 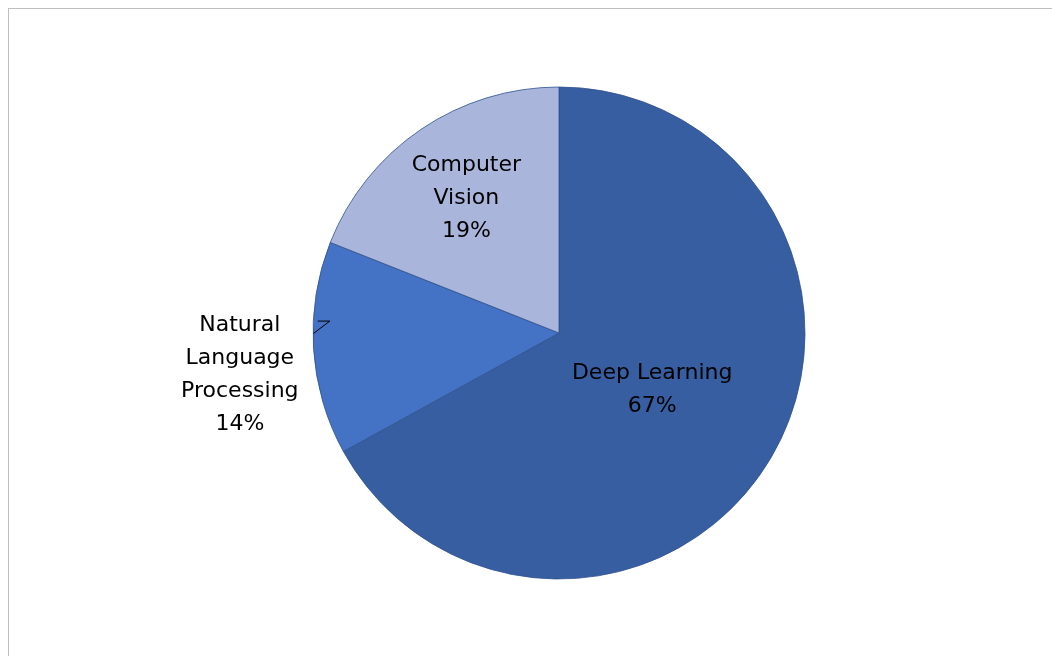 I want to click on slice-label: Natural Language Processing, so click(x=240, y=357).